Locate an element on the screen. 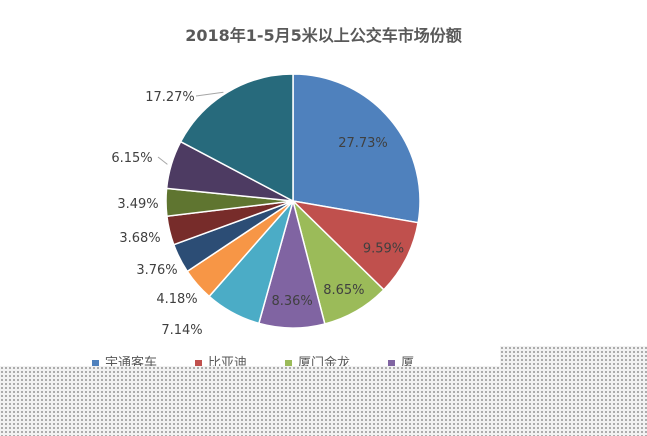 This screenshot has width=647, height=436. leader-lines is located at coordinates (190, 128).